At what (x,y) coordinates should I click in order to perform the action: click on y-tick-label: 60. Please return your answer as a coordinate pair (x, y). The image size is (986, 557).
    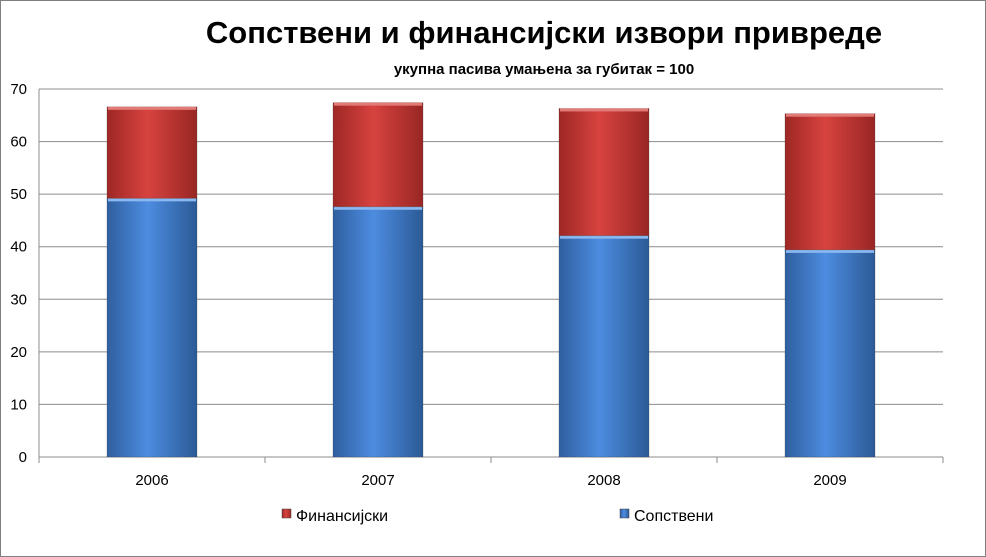
    Looking at the image, I should click on (18, 142).